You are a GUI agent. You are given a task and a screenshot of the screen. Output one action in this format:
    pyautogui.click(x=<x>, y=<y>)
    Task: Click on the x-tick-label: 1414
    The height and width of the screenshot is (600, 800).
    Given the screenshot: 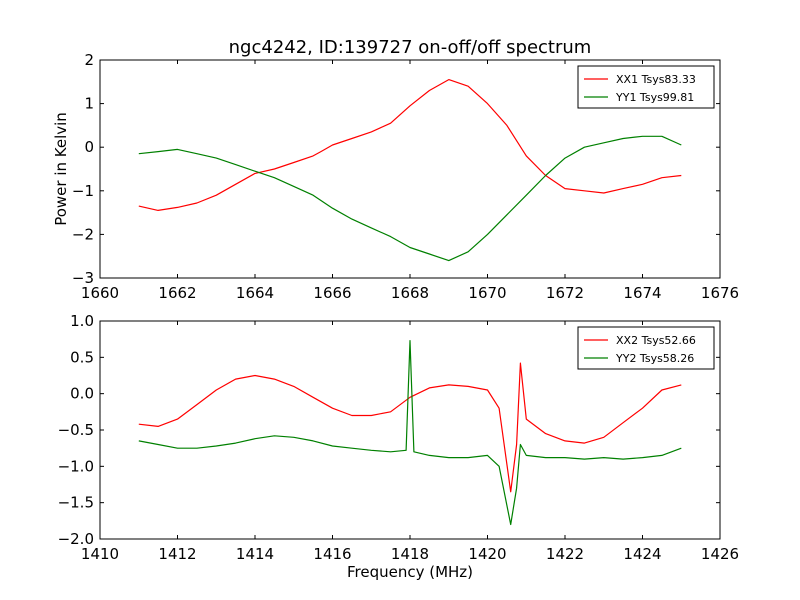 What is the action you would take?
    pyautogui.click(x=255, y=554)
    